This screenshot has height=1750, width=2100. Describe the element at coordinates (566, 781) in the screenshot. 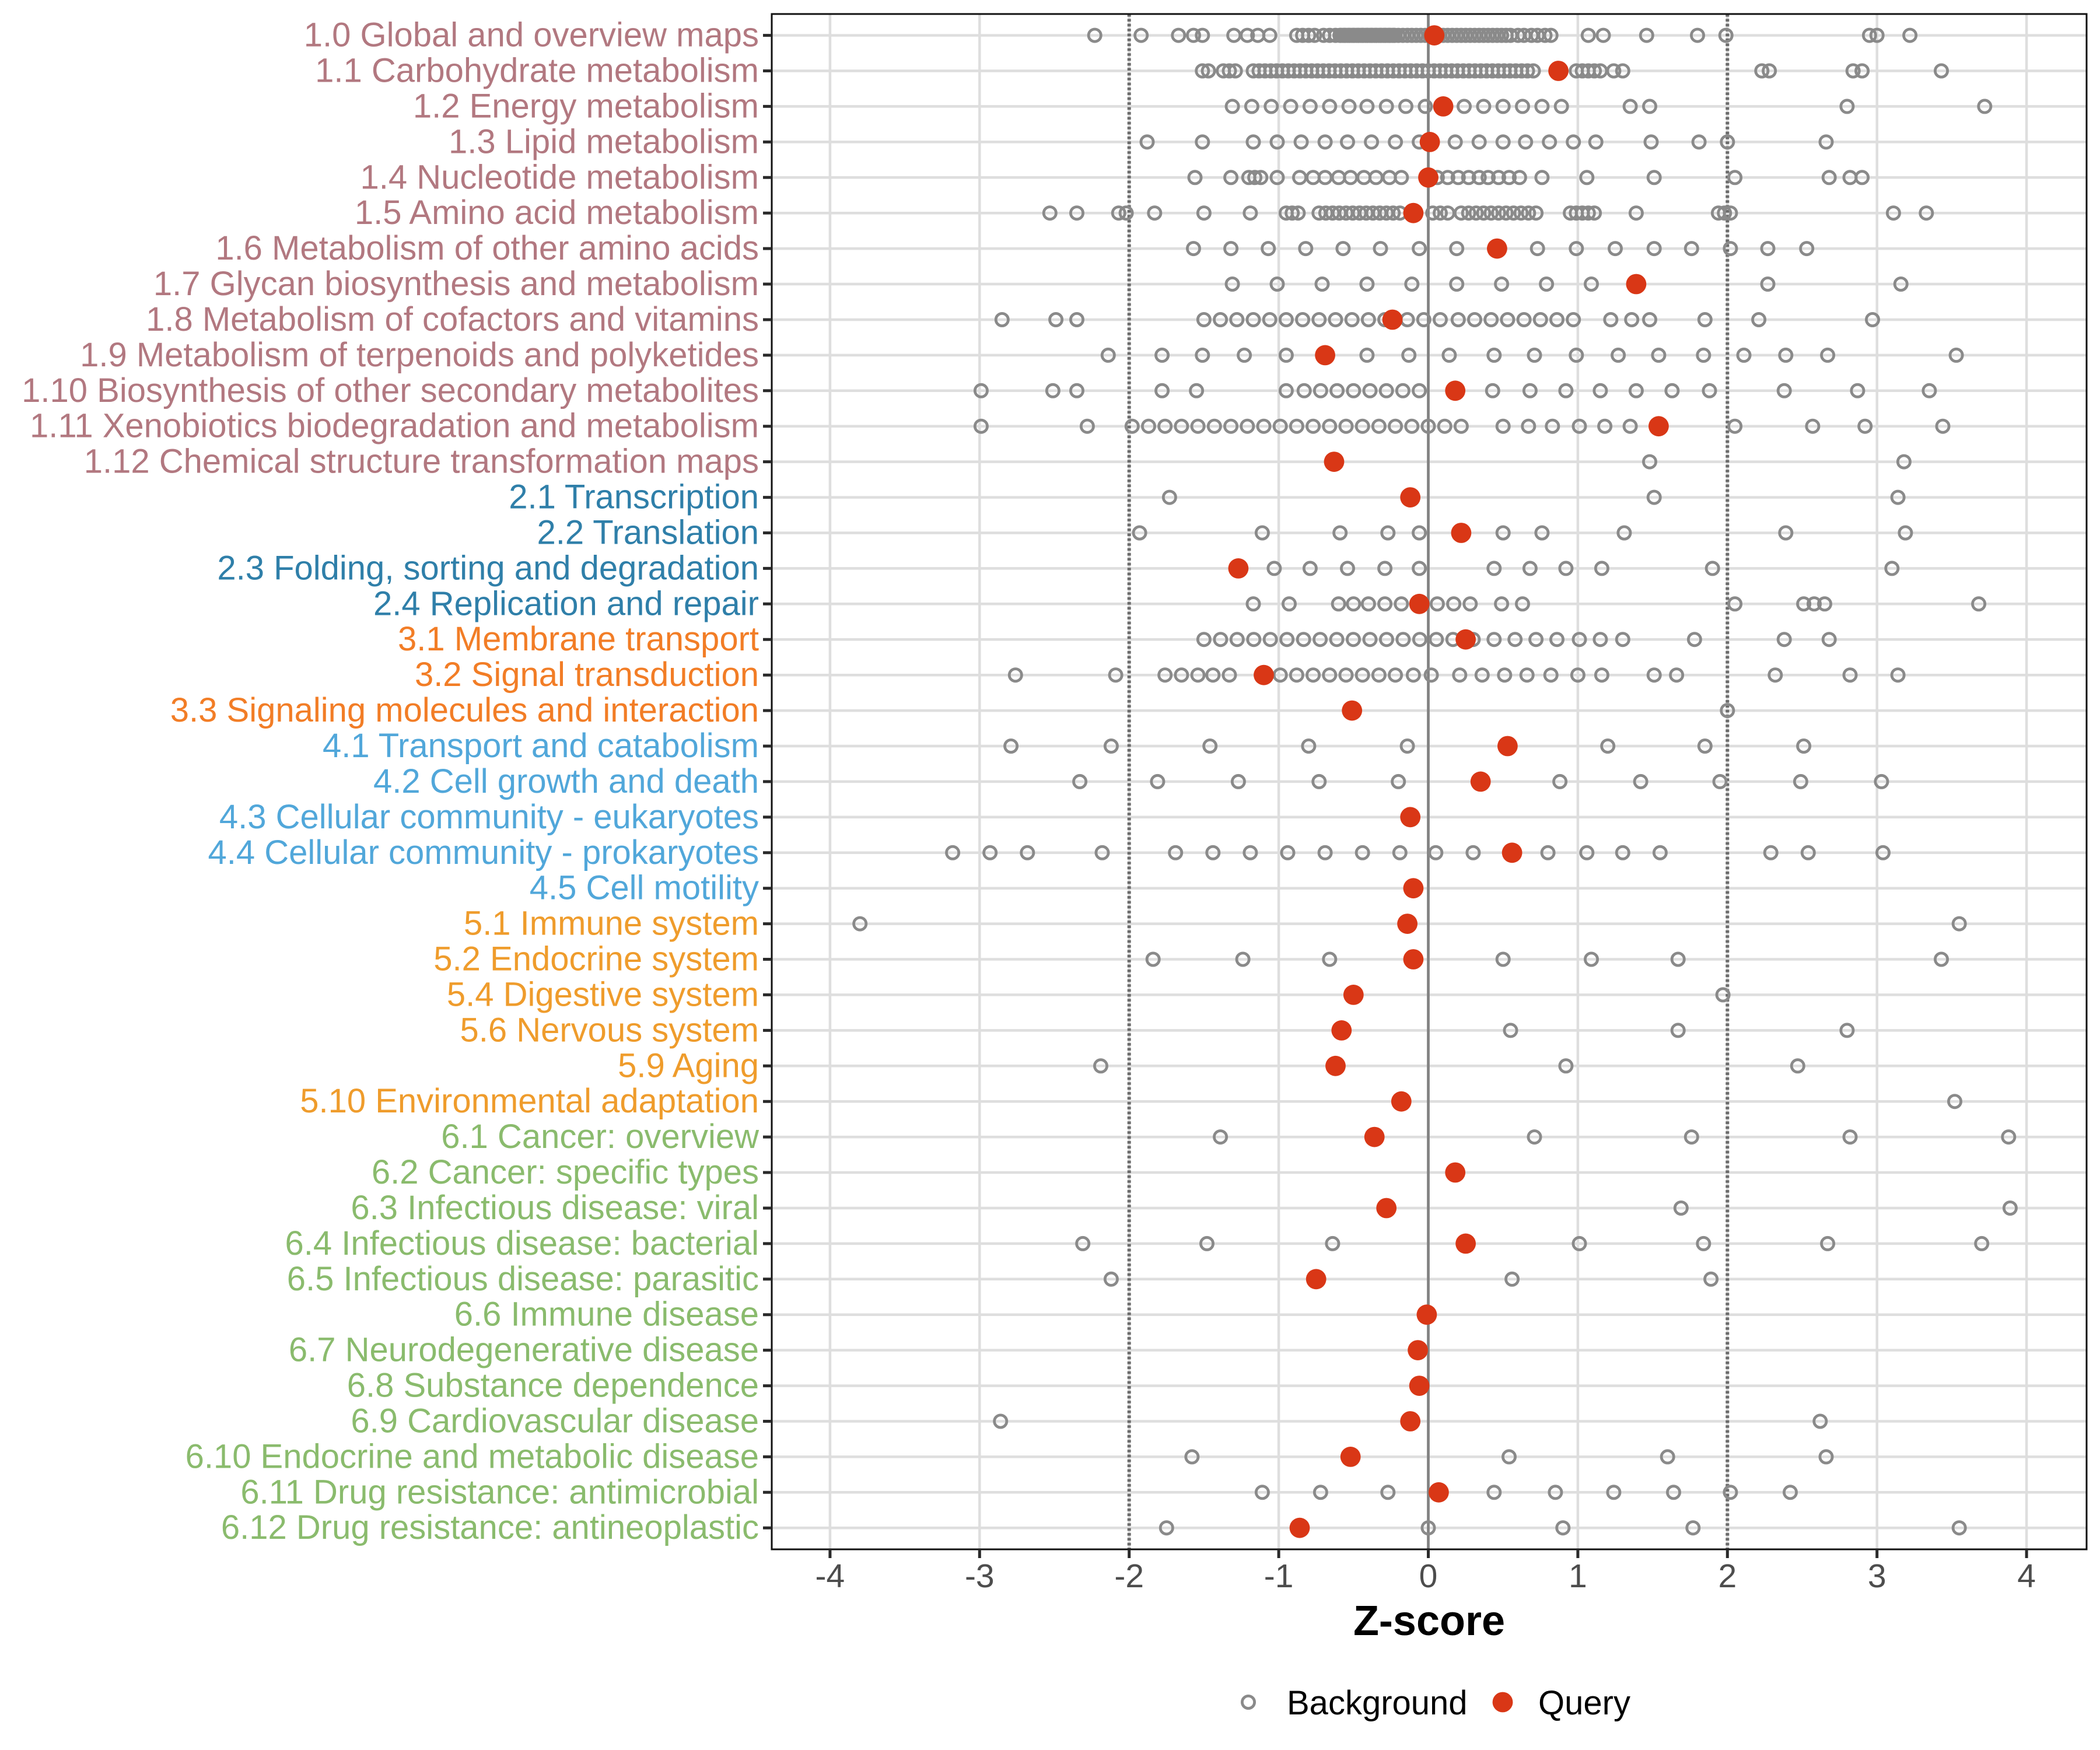

I see `svg-text: 4.2 Cell growth and death` at that location.